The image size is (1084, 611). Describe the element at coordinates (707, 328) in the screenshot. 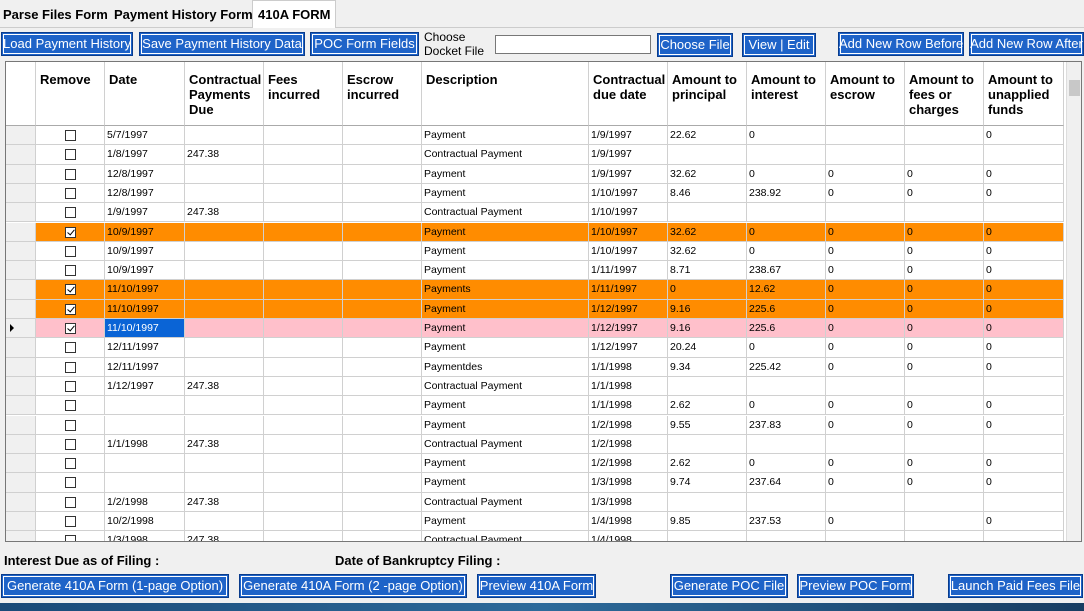

I see `table-cell: 9.16` at that location.